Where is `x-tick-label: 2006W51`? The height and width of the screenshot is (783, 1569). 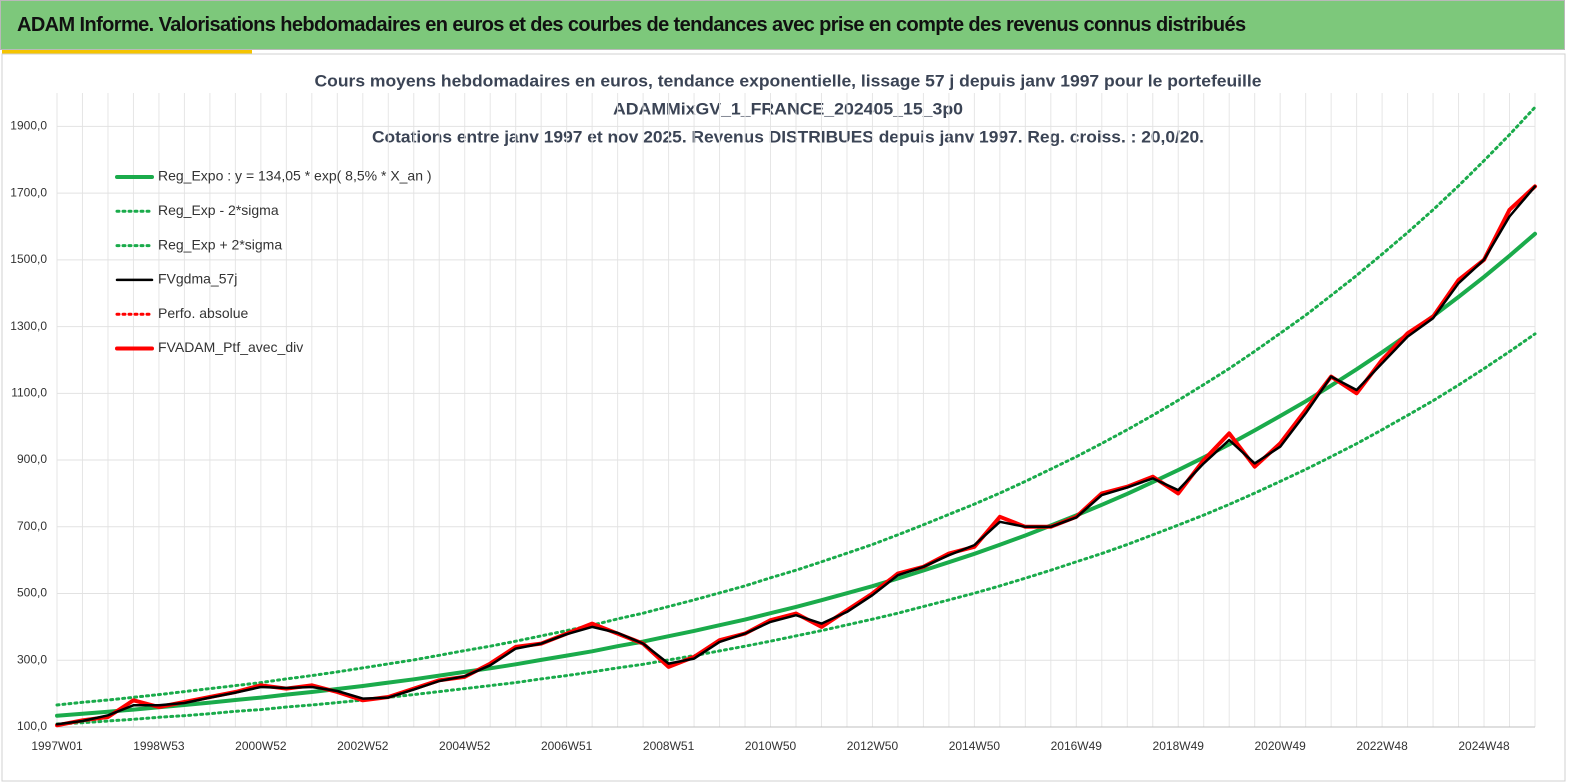 x-tick-label: 2006W51 is located at coordinates (567, 746).